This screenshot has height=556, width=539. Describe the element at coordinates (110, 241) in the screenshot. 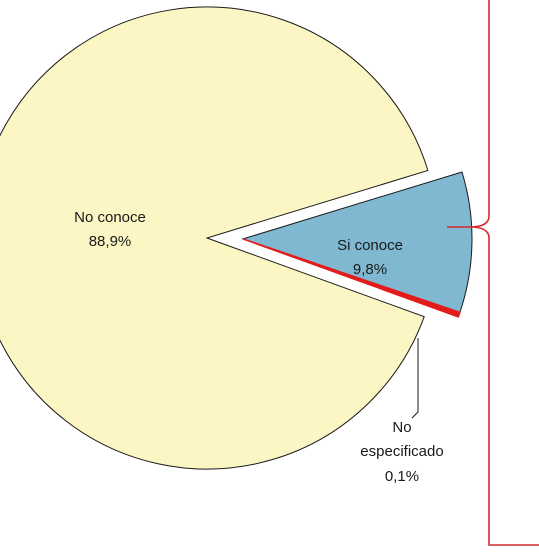

I see `slice-value-no-conoce: 88,9%` at that location.